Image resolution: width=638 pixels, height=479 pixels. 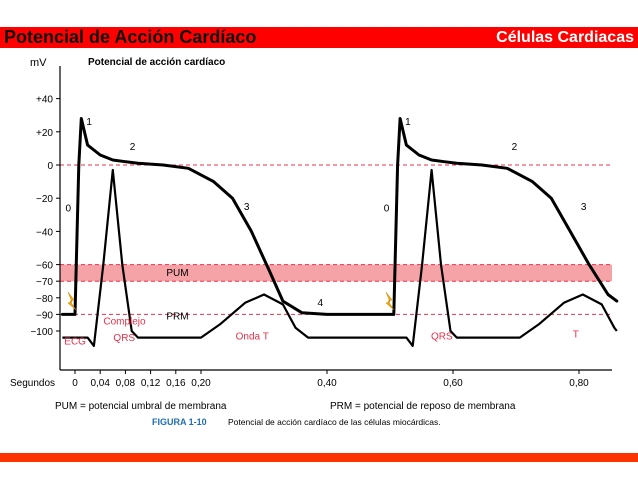 I want to click on y-tick-label: −90, so click(x=44, y=315).